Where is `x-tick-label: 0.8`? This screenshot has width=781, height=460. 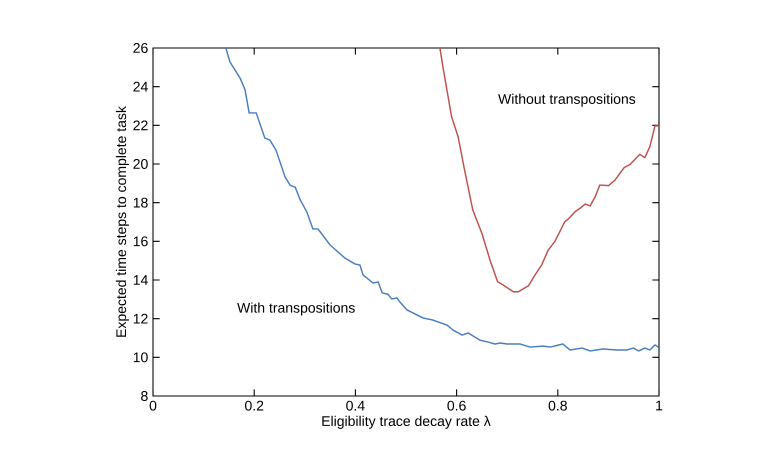 x-tick-label: 0.8 is located at coordinates (557, 405).